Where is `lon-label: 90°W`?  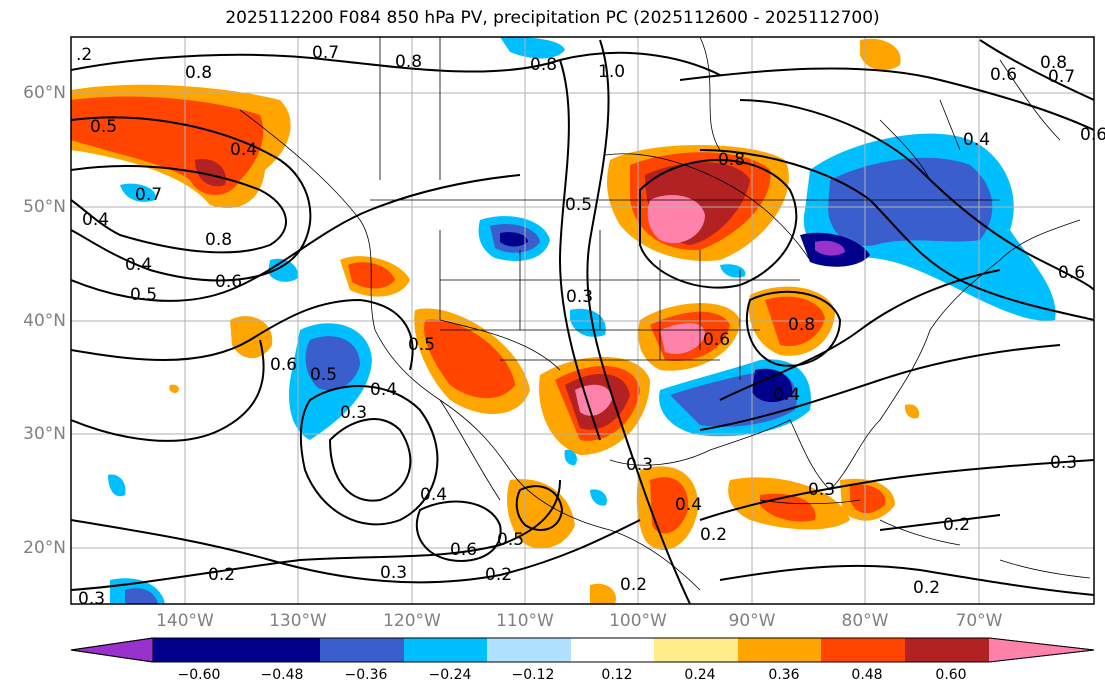 lon-label: 90°W is located at coordinates (752, 621).